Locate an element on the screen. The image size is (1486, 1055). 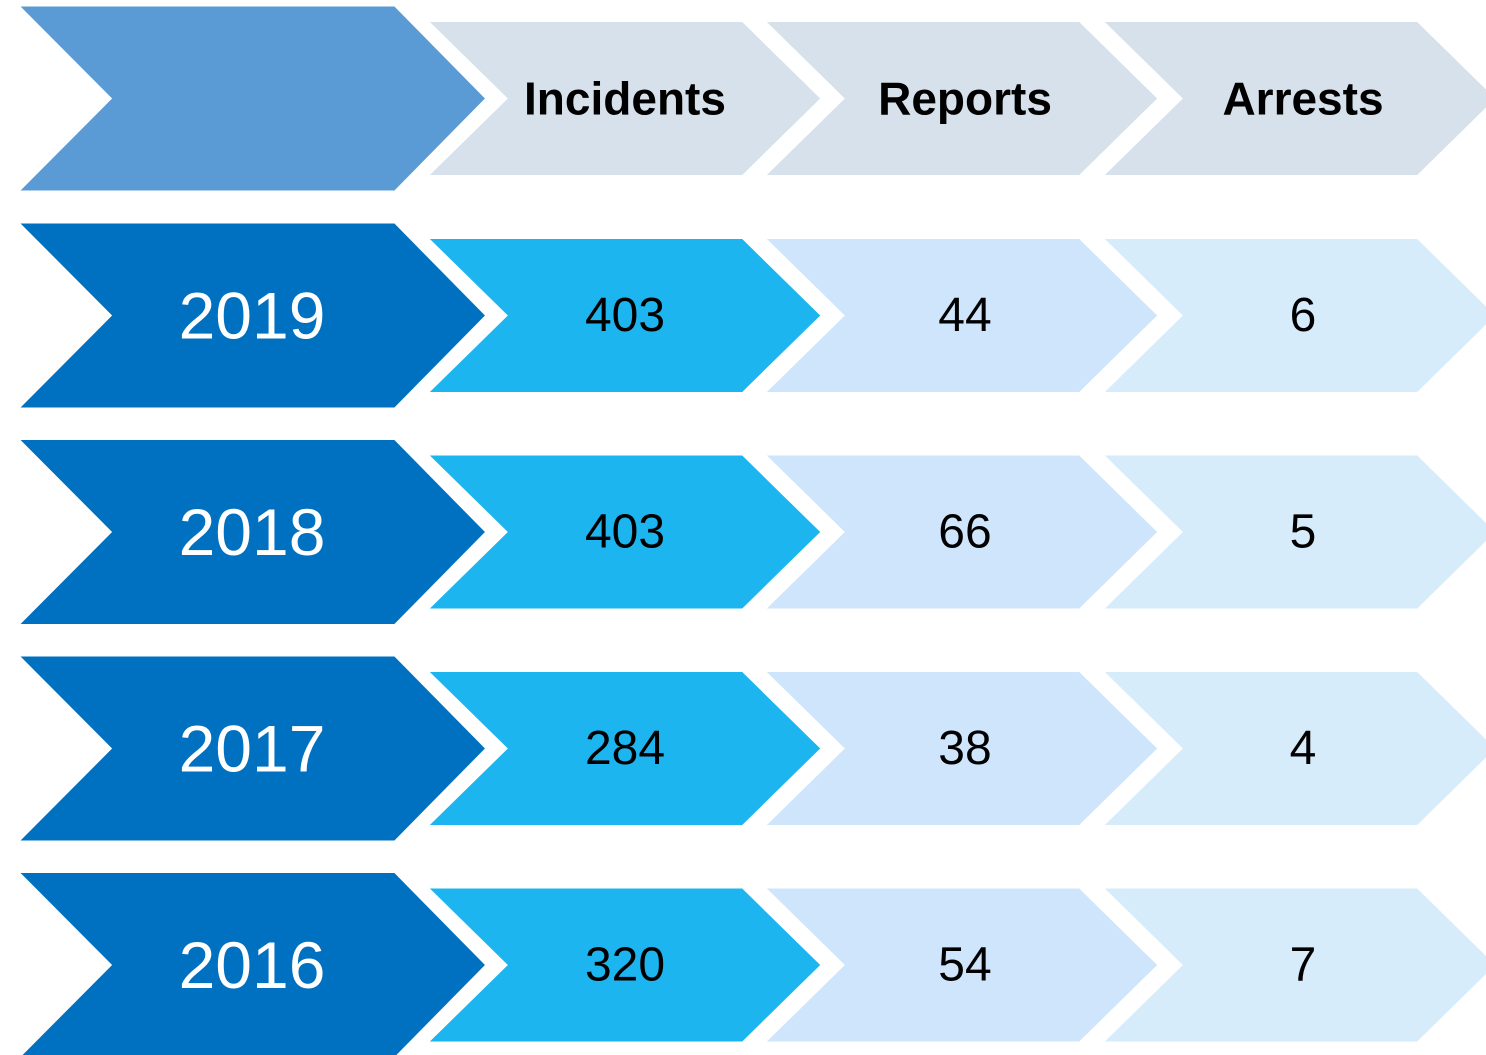
year-label: 2019 is located at coordinates (252, 316).